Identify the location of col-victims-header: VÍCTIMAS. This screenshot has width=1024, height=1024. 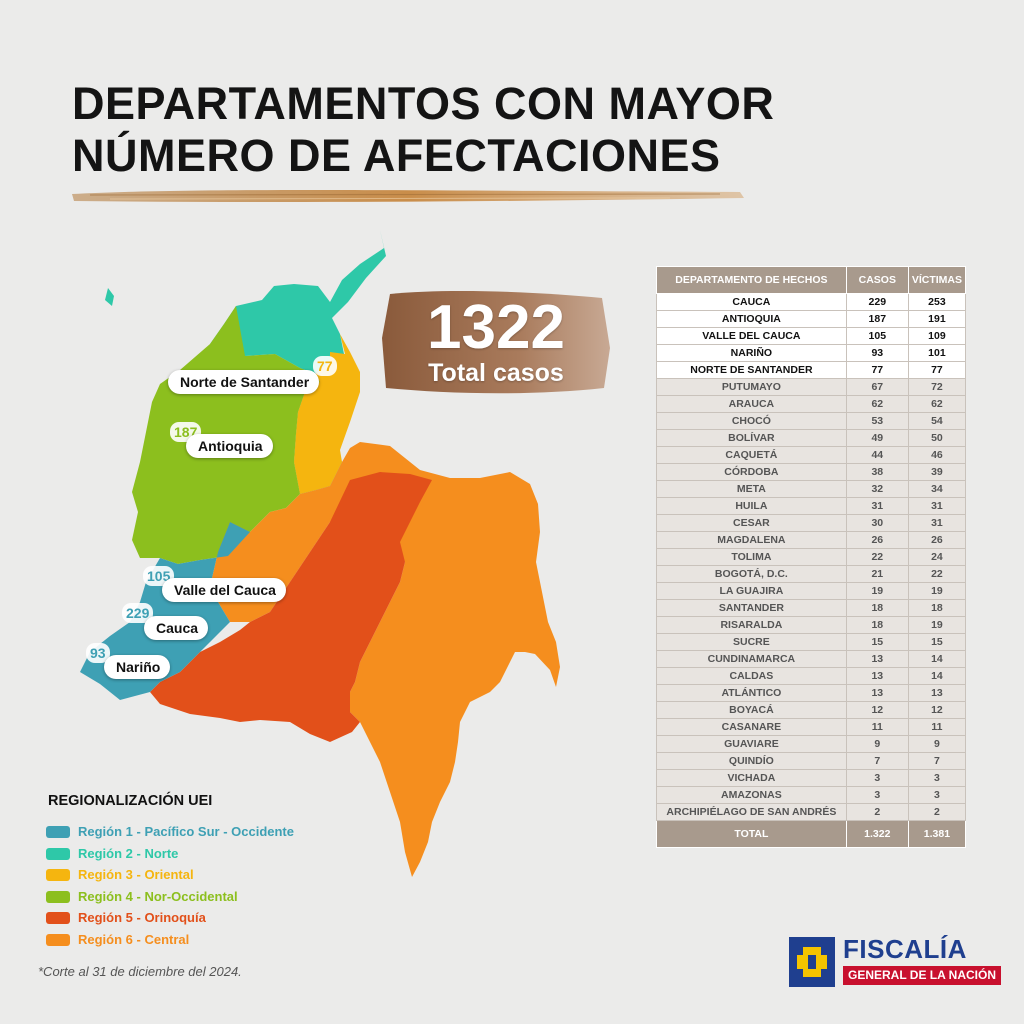
(937, 280).